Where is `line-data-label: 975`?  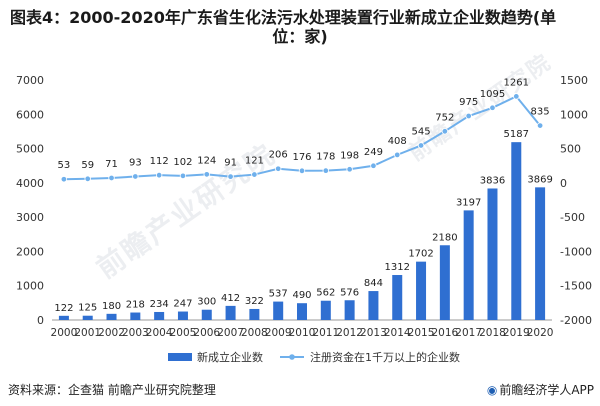 line-data-label: 975 is located at coordinates (468, 102).